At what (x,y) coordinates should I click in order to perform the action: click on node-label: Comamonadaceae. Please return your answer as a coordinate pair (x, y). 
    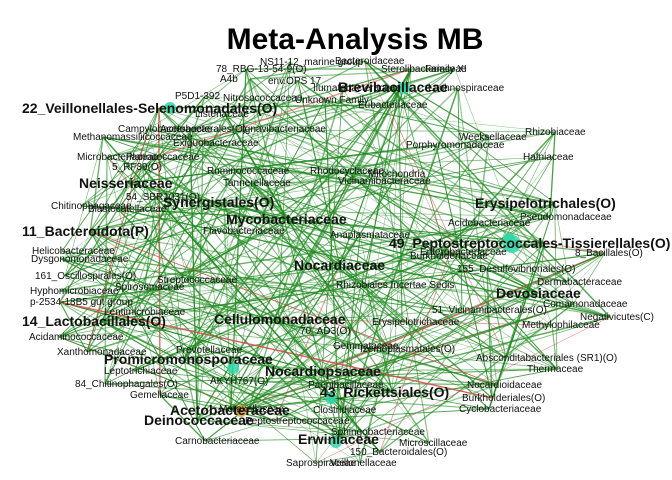
    Looking at the image, I should click on (585, 304).